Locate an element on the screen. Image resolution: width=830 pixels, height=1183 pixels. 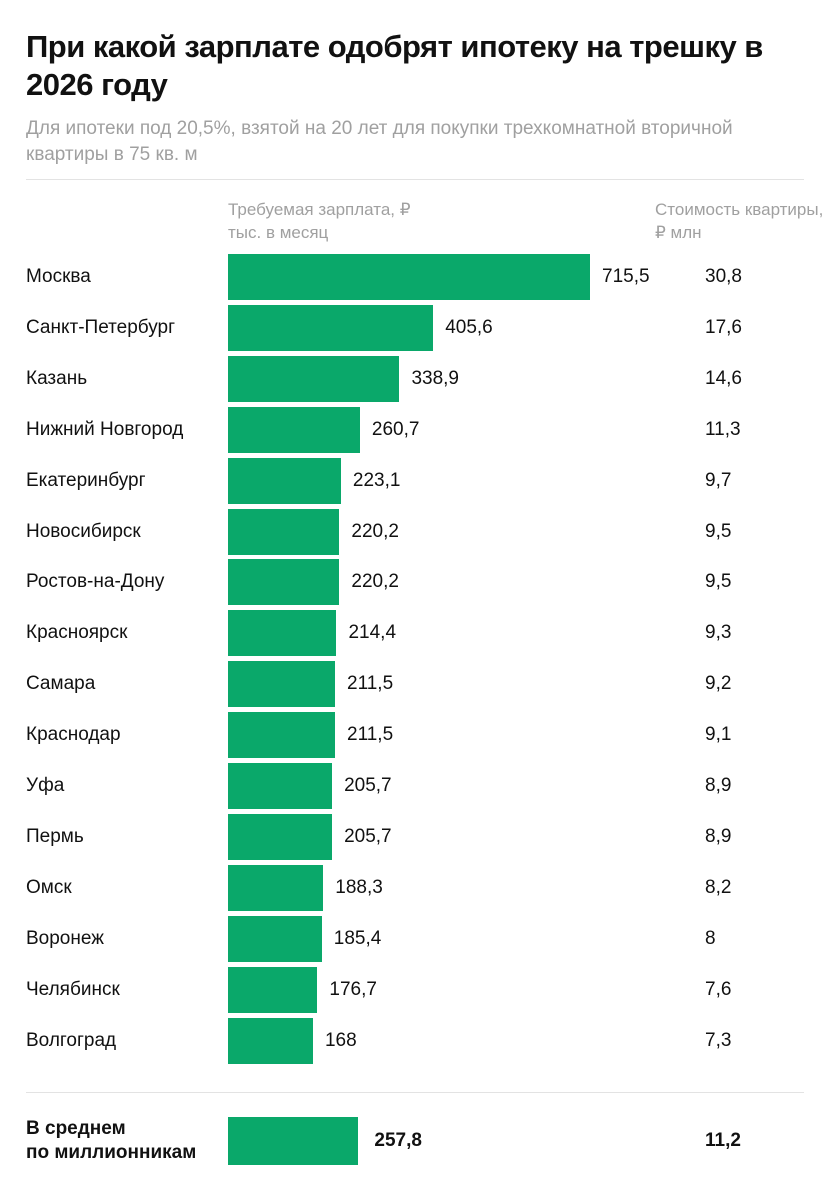
average-label: В среднем по миллионникам is located at coordinates (111, 1141).